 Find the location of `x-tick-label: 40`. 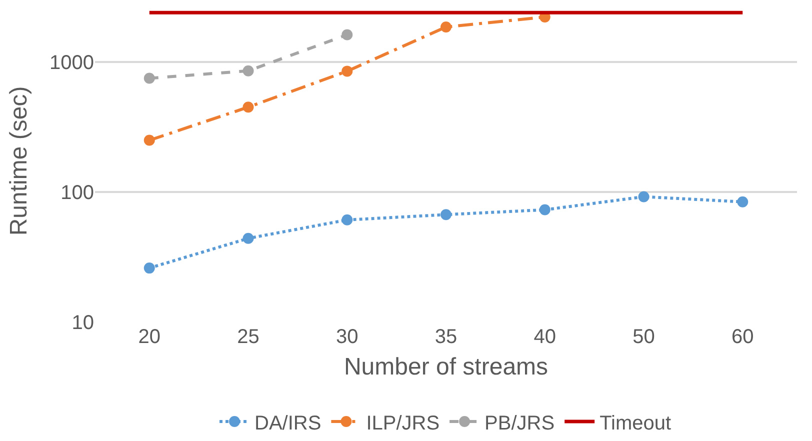

x-tick-label: 40 is located at coordinates (545, 337).